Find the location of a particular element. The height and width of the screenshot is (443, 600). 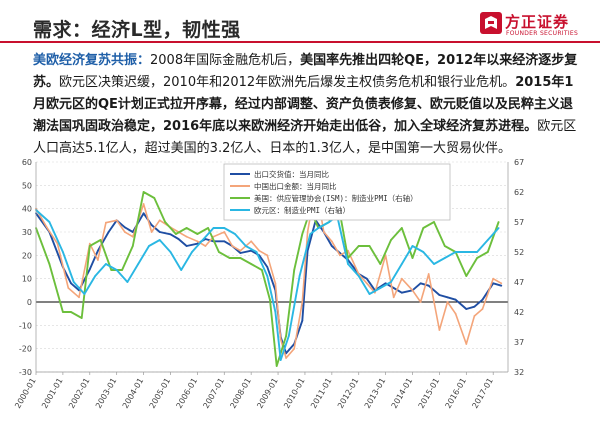

right-tick-label: 37 is located at coordinates (519, 342).